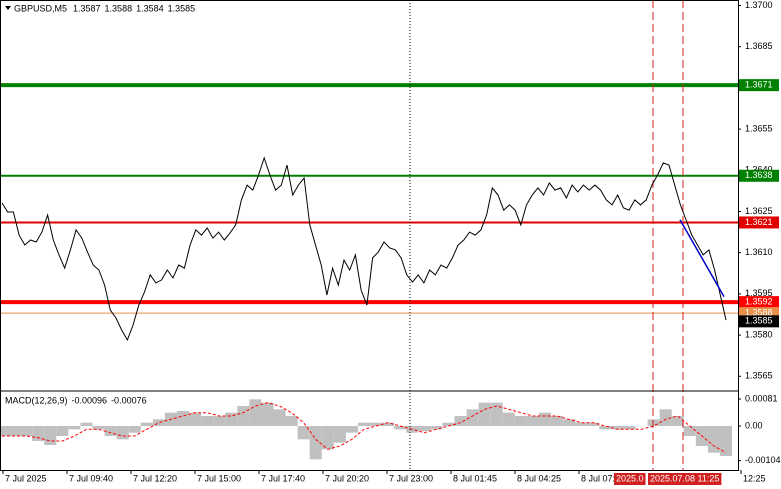  I want to click on menu-triangle, so click(8, 8).